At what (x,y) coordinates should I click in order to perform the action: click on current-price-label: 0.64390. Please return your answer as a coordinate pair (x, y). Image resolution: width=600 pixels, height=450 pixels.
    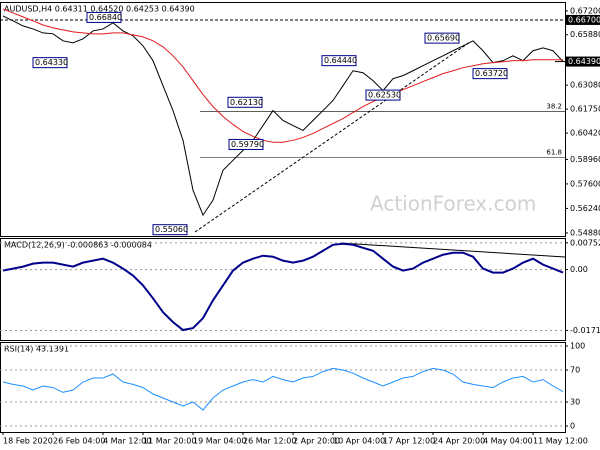
    Looking at the image, I should click on (584, 61).